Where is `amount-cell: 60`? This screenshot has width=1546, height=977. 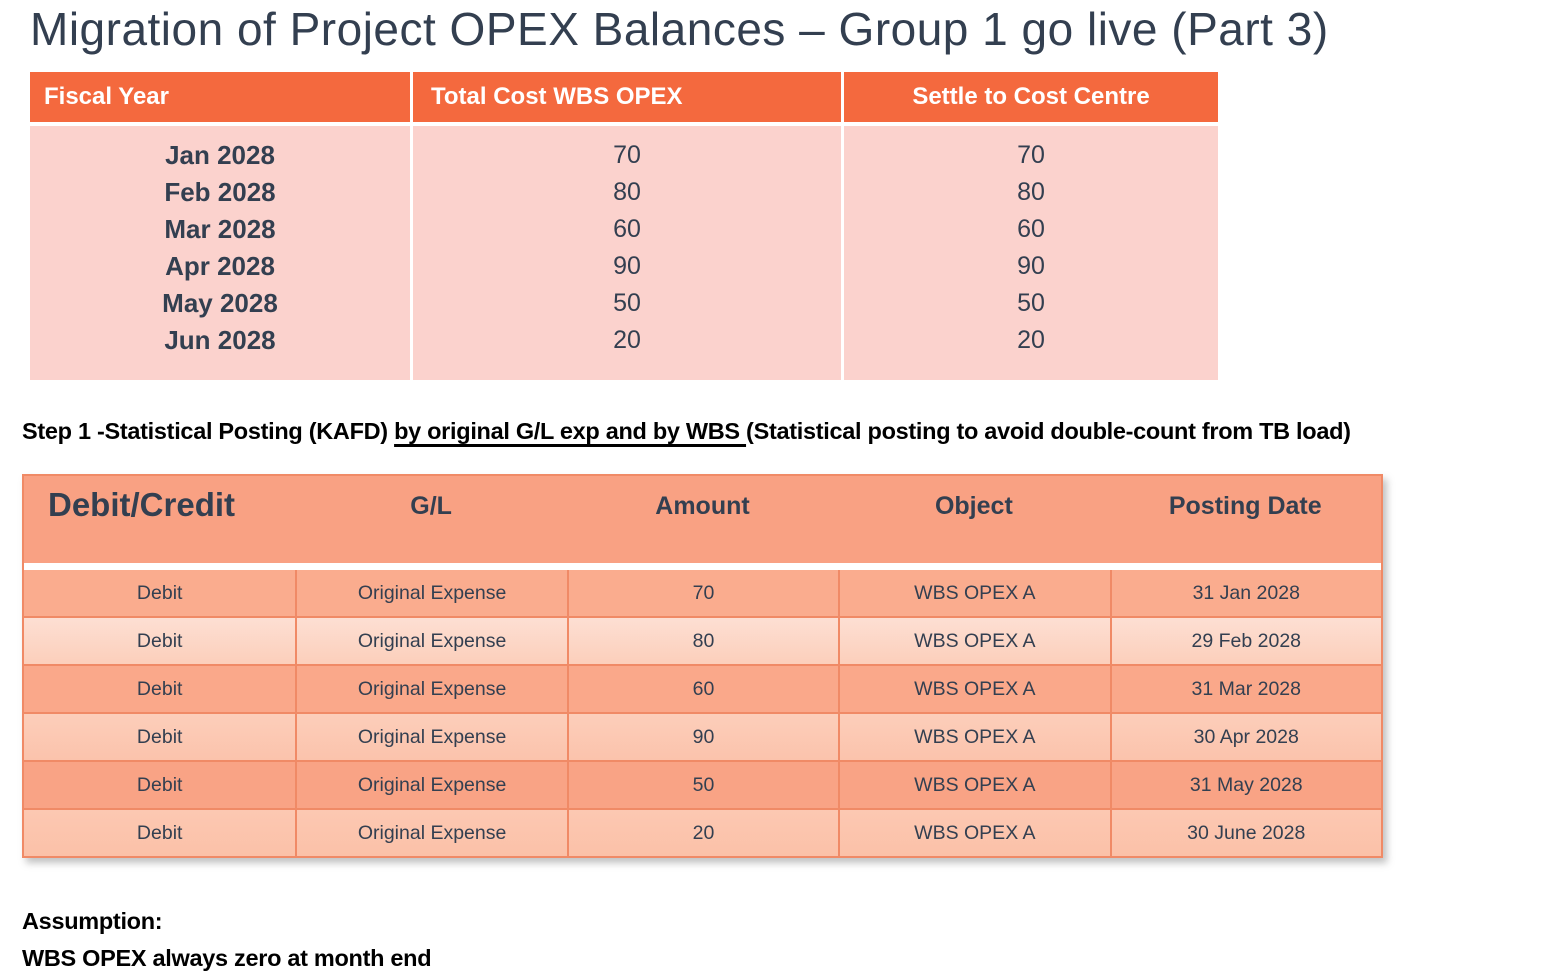
amount-cell: 60 is located at coordinates (702, 689).